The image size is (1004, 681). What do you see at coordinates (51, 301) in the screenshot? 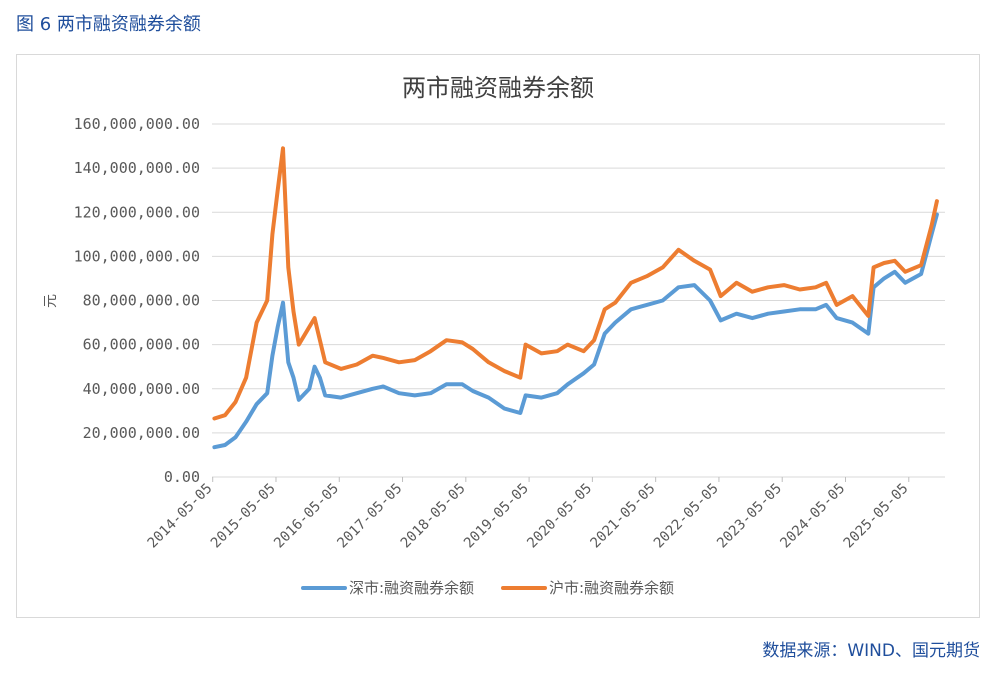
I see `y-axis-title: 元` at bounding box center [51, 301].